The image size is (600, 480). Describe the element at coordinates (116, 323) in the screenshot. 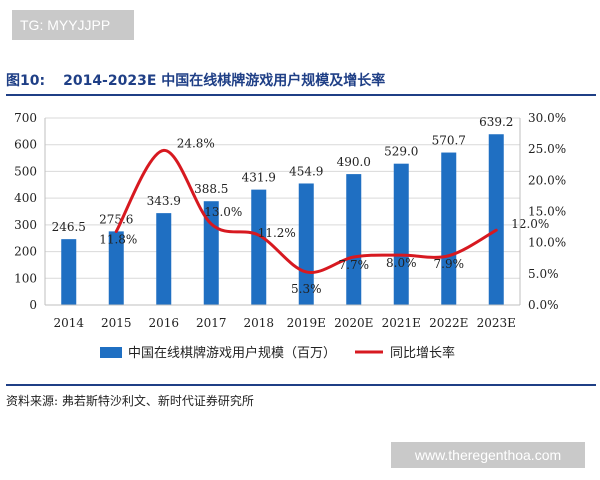

I see `x-tick-label: 2015` at that location.